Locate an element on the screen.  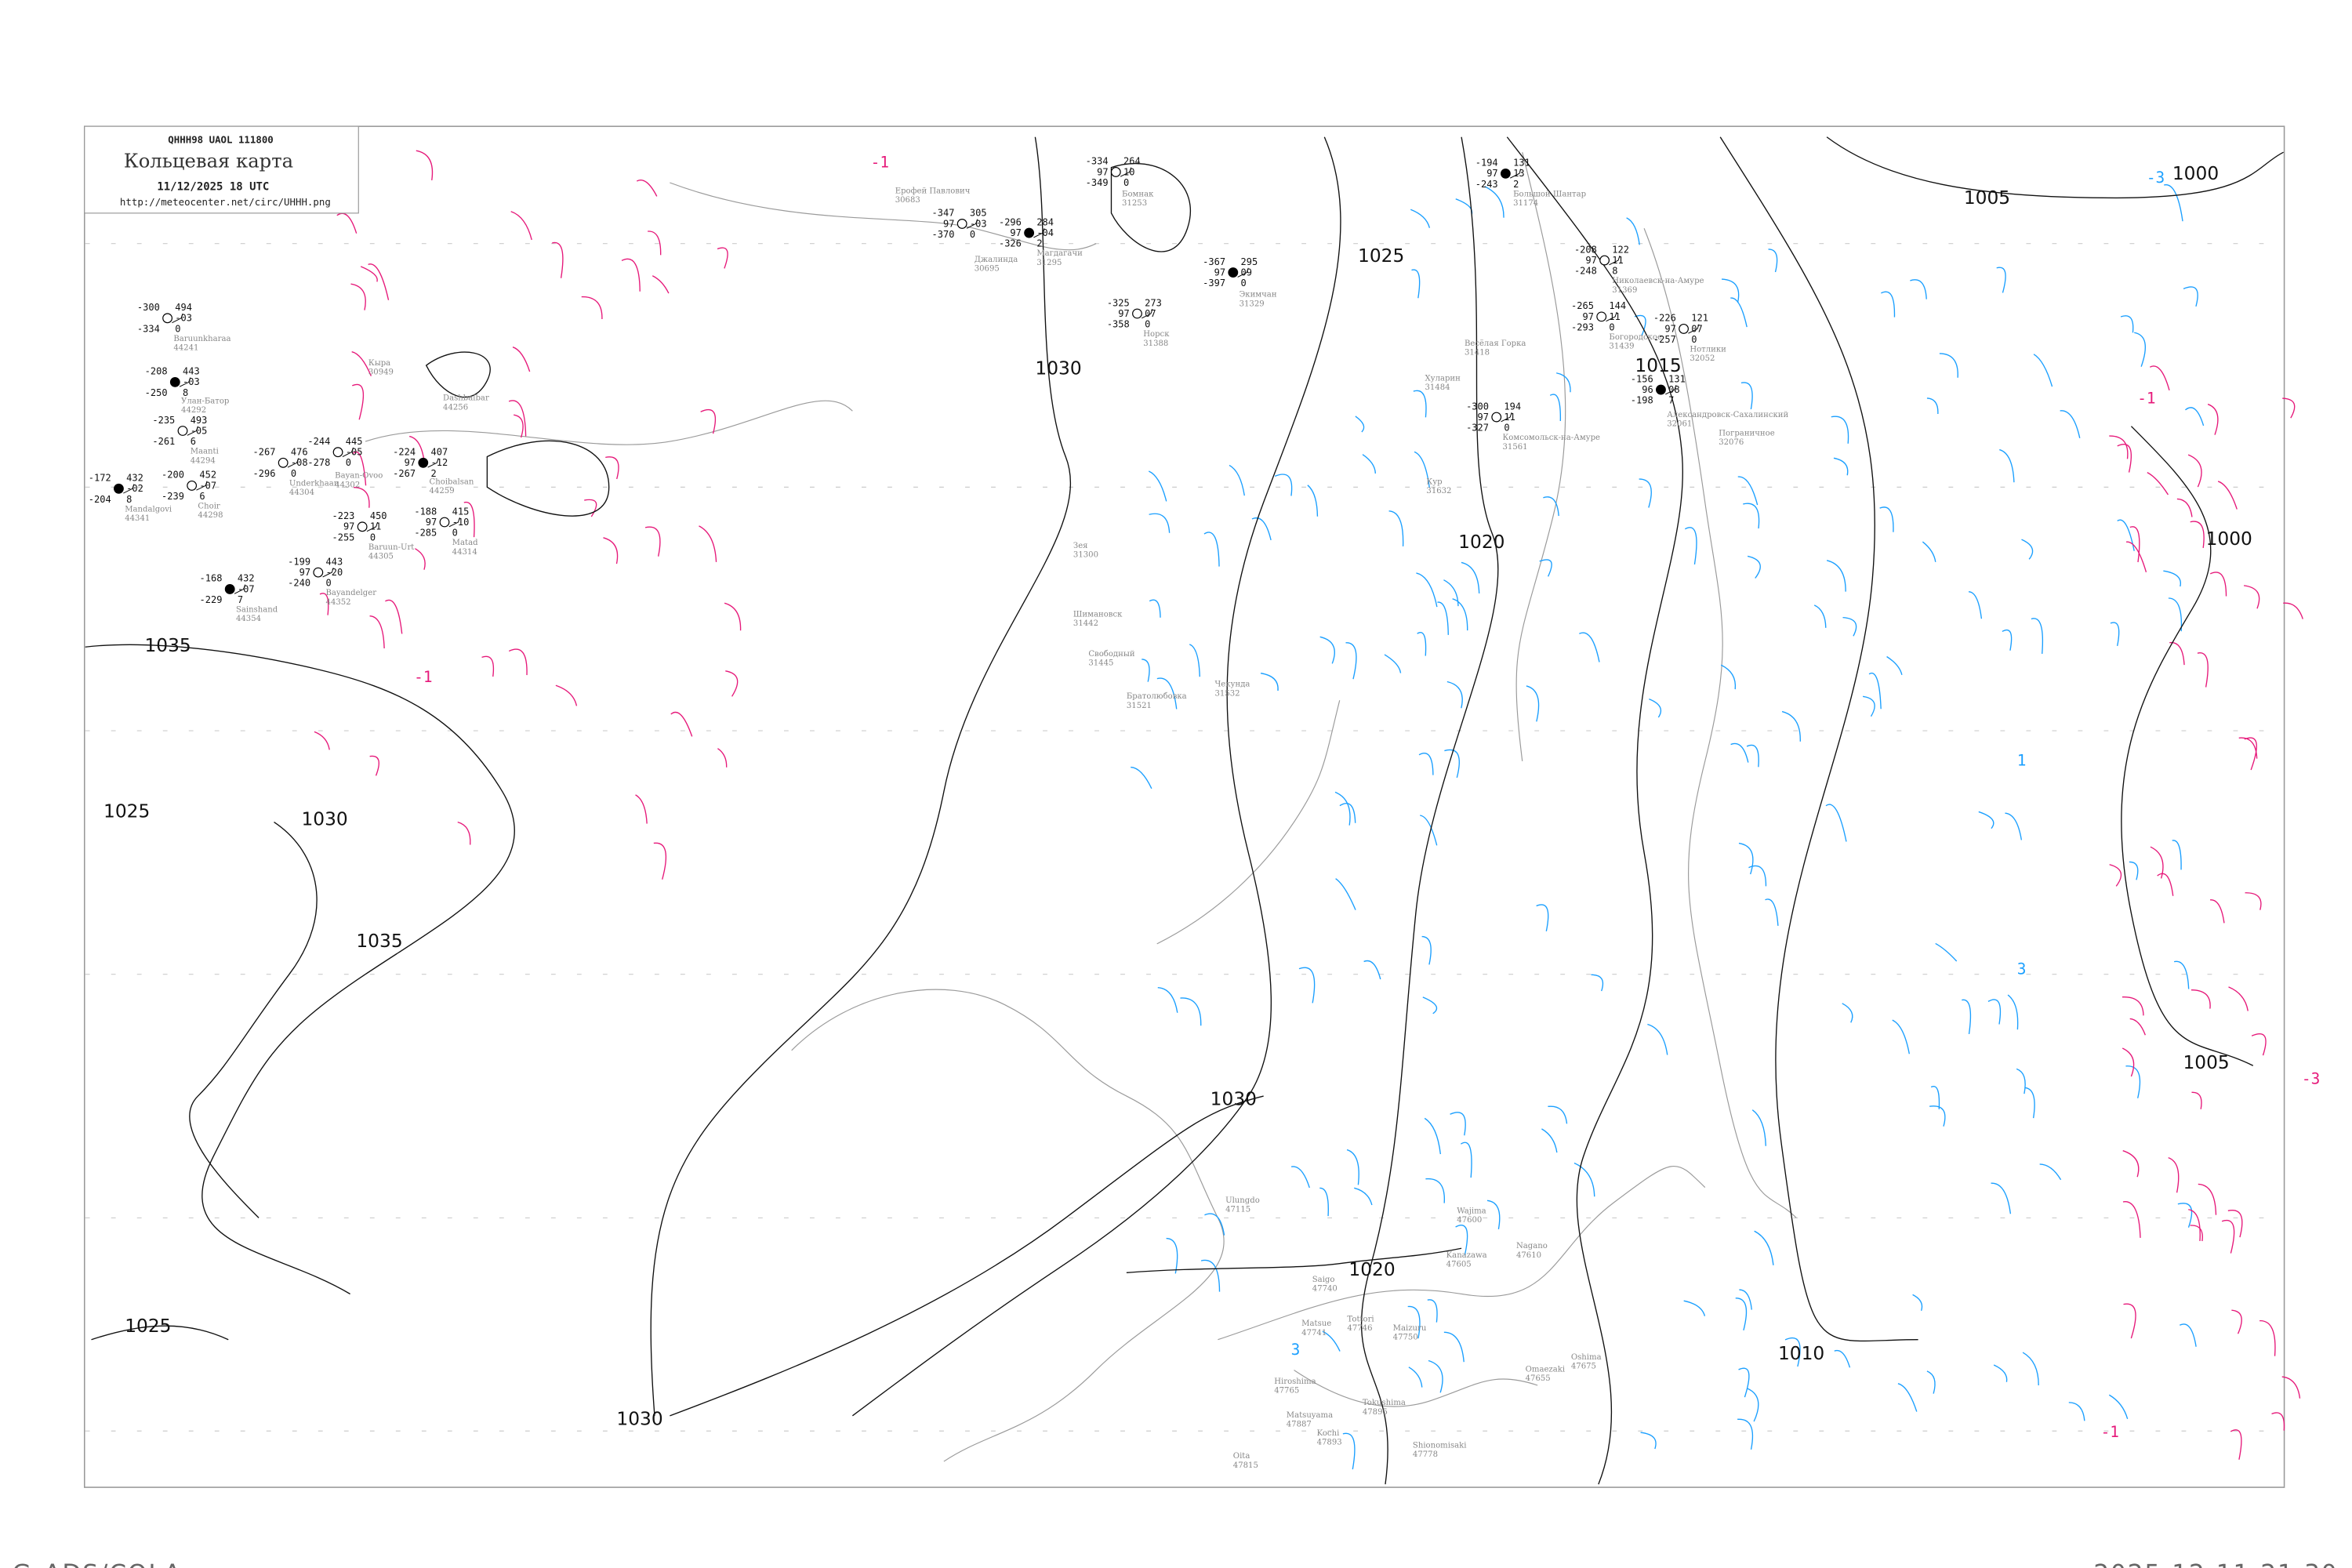
map-title: Кольцевая карта is located at coordinates (209, 161).